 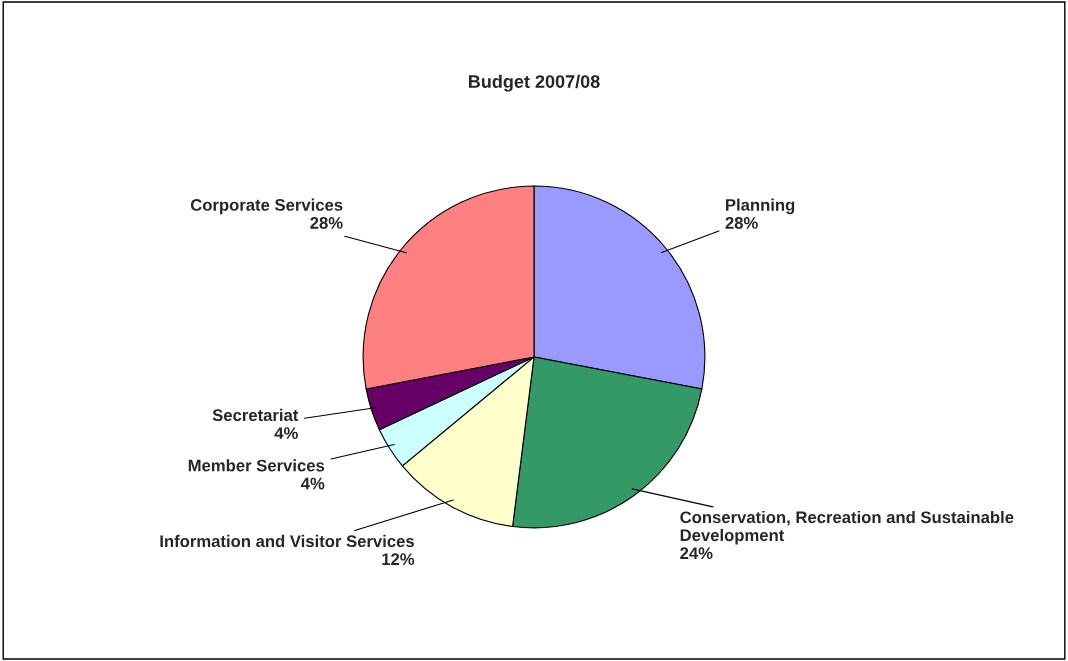 What do you see at coordinates (696, 553) in the screenshot?
I see `data-label: 24%` at bounding box center [696, 553].